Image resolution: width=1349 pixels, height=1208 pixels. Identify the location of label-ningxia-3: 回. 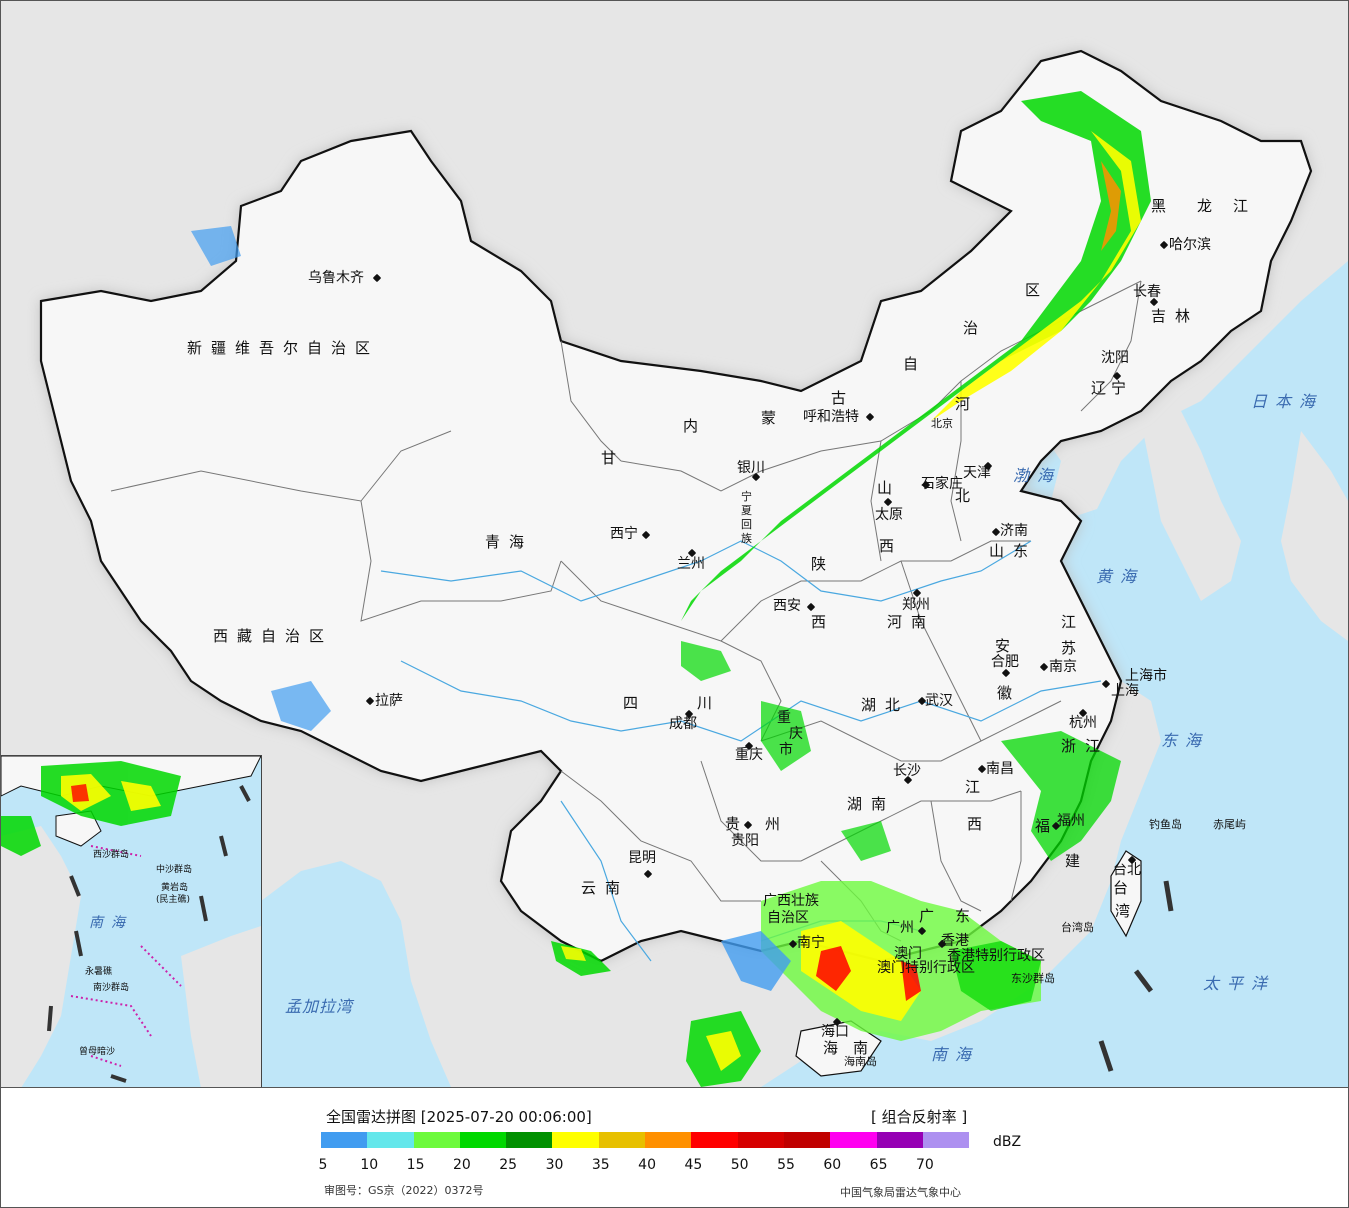
(746, 524).